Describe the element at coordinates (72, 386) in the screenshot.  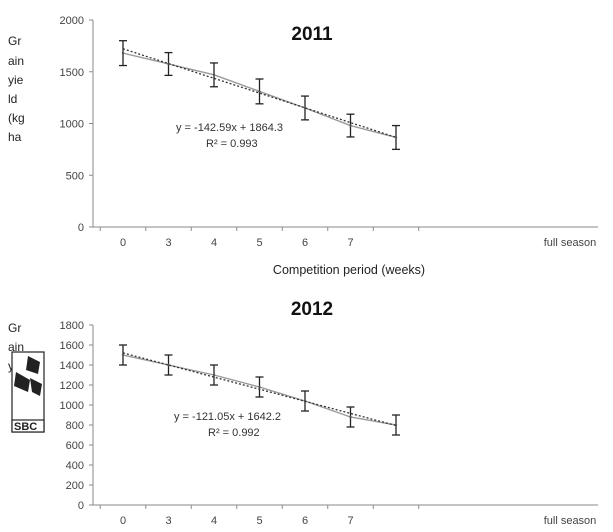
I see `y-tick-label: 1200` at that location.